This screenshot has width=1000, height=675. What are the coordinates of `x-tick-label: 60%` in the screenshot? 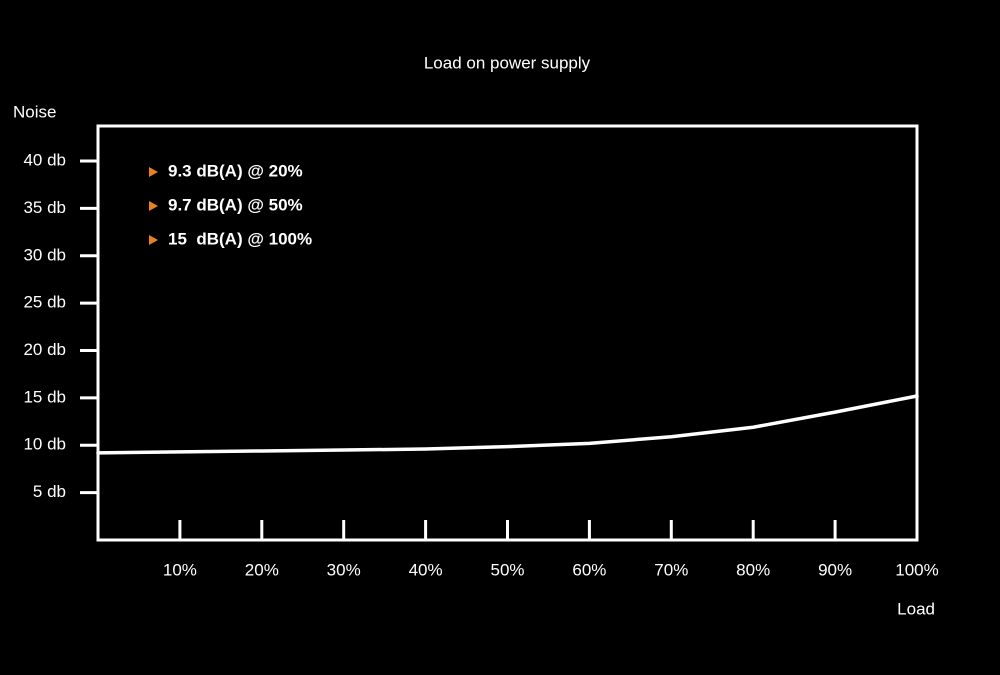 It's located at (589, 569).